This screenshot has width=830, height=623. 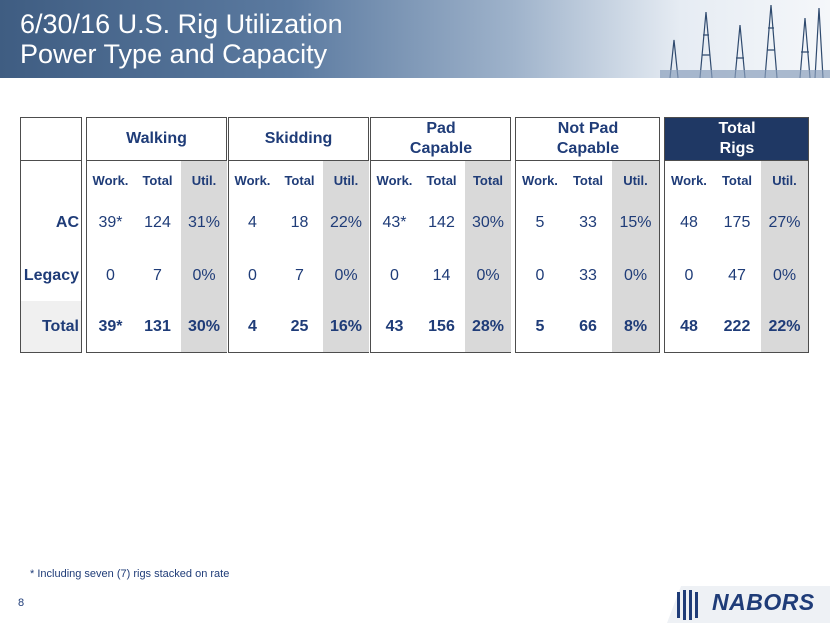 I want to click on title-line-1: 6/30/16 U.S. Rig Utilization, so click(x=181, y=24).